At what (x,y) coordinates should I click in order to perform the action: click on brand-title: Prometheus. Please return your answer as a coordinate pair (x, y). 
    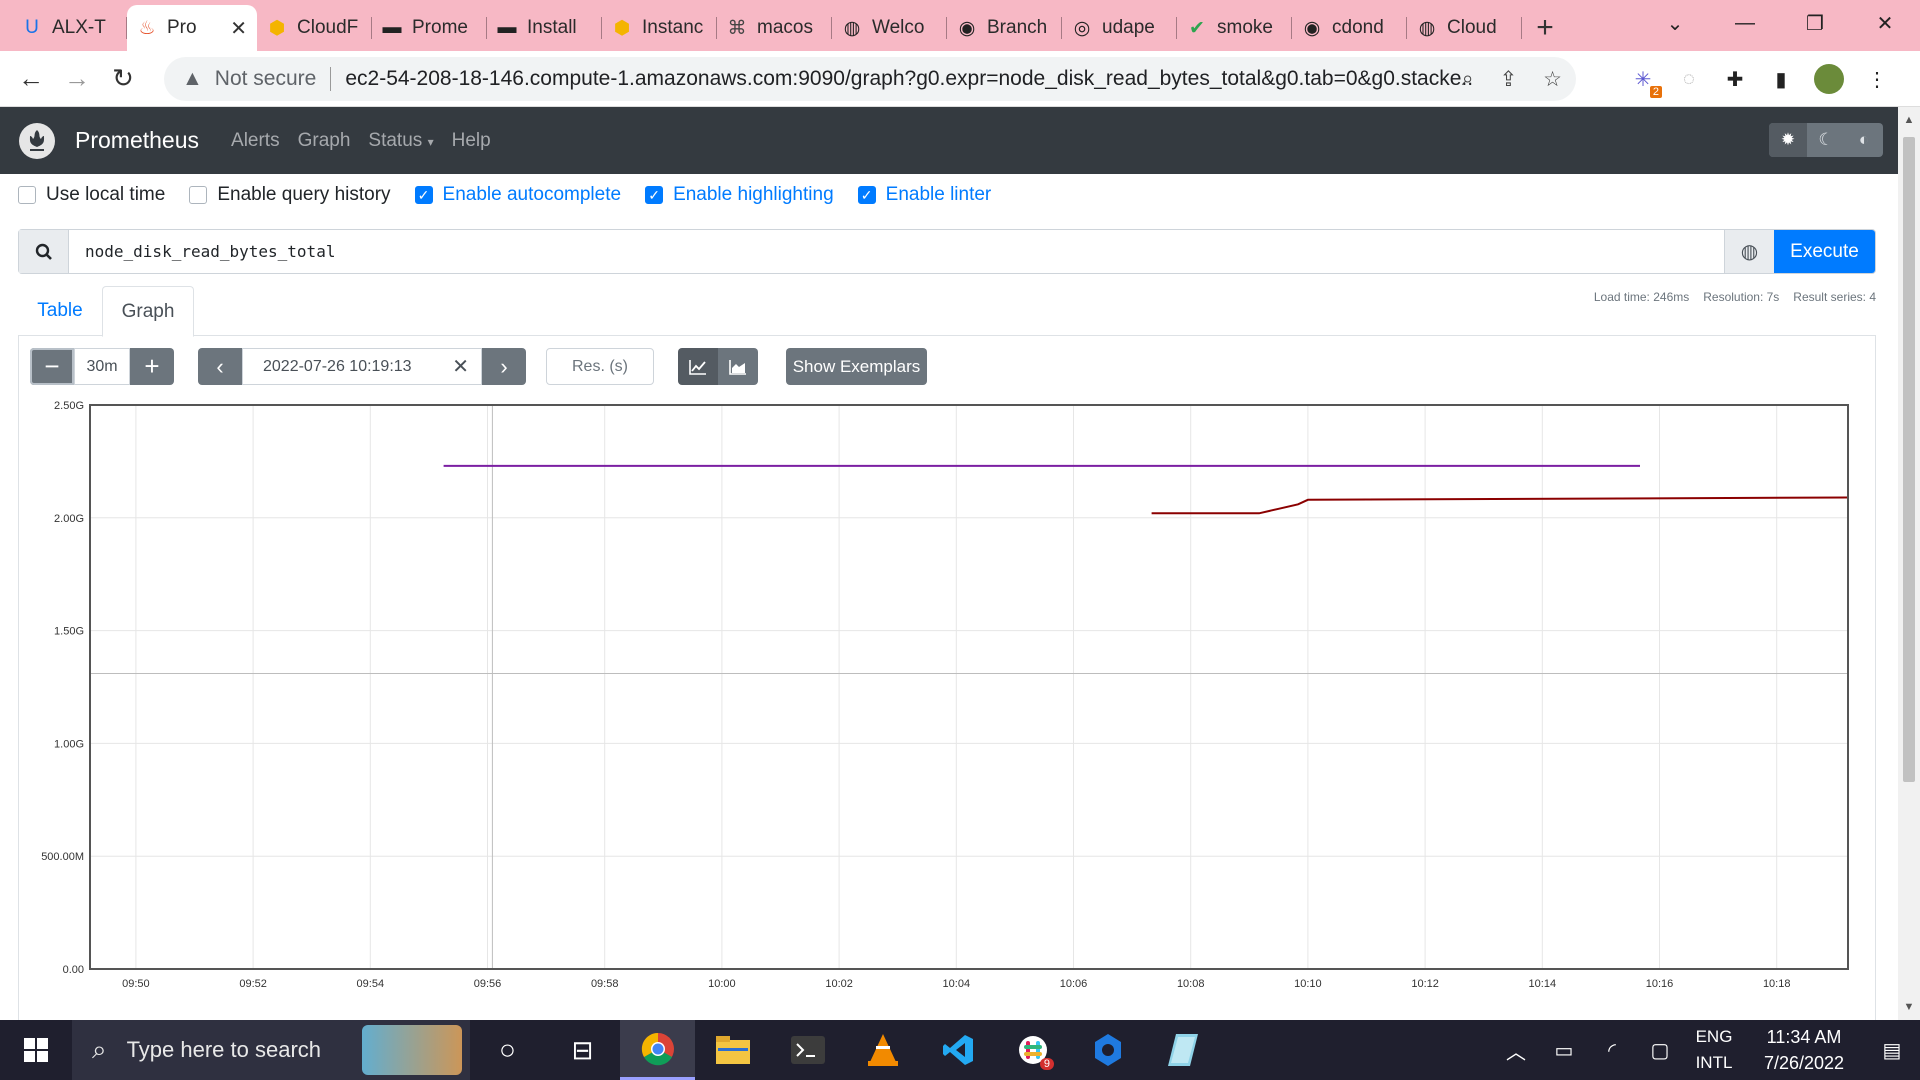
    Looking at the image, I should click on (137, 140).